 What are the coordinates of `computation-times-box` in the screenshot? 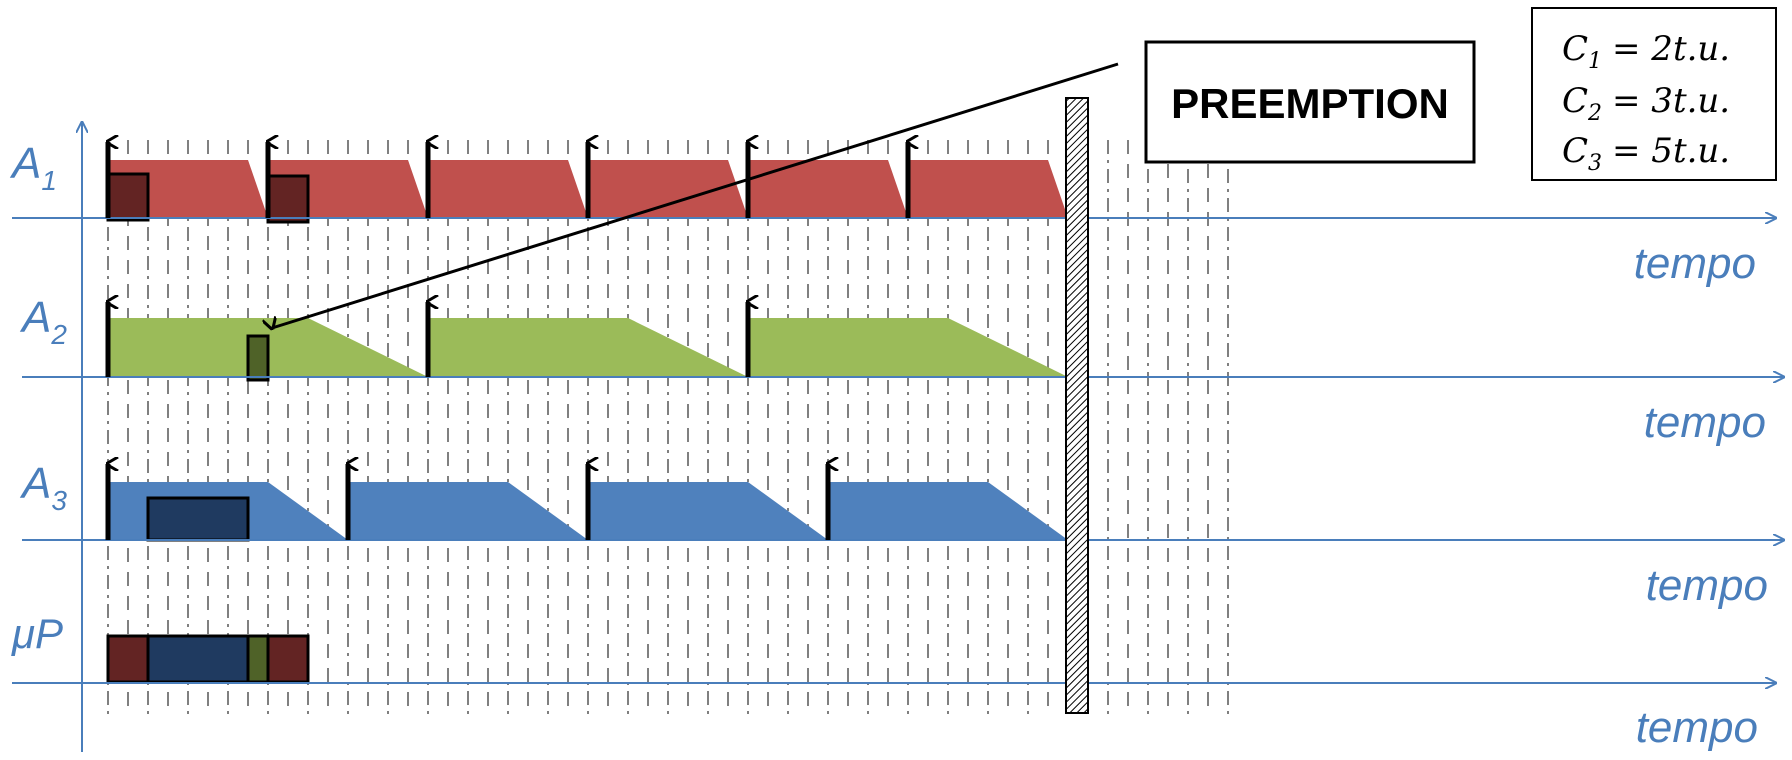 It's located at (1654, 94).